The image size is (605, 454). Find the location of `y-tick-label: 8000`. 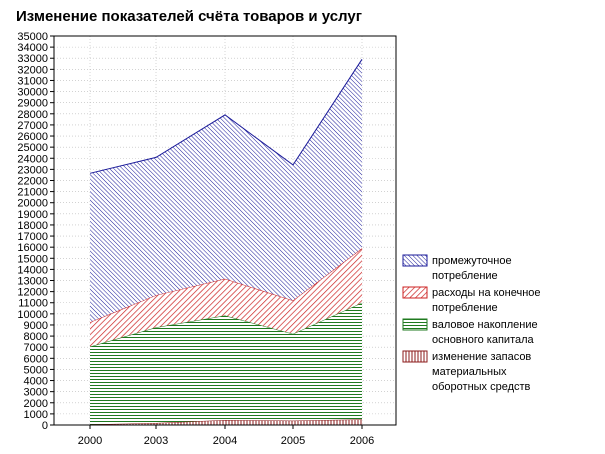

y-tick-label: 8000 is located at coordinates (36, 337).